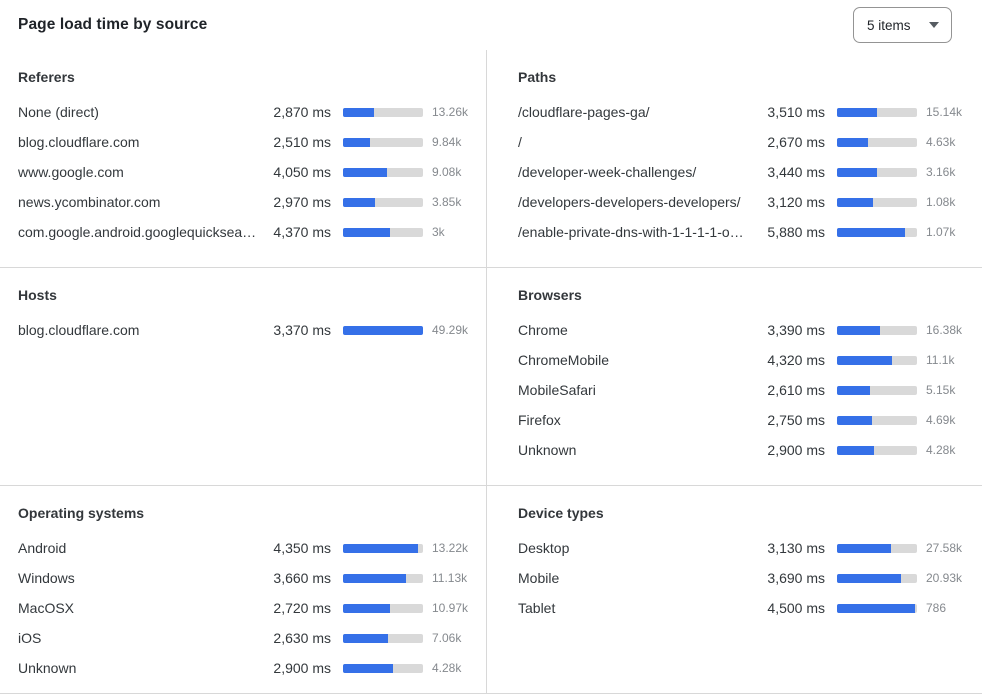  I want to click on metric-row: blog.cloudflare.com 3,370 ms 49.29k, so click(248, 330).